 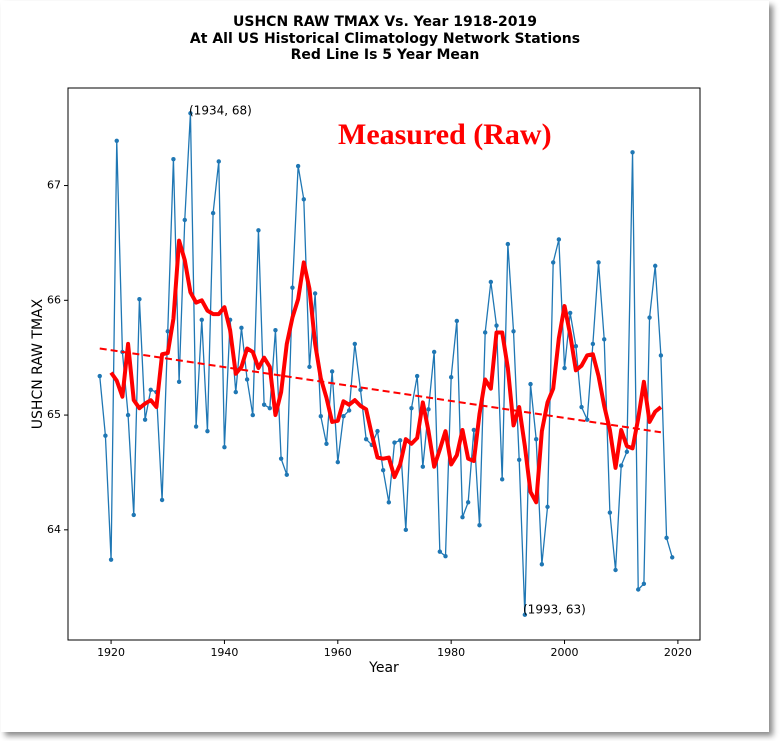 What do you see at coordinates (54, 299) in the screenshot?
I see `y-tick-label: 66` at bounding box center [54, 299].